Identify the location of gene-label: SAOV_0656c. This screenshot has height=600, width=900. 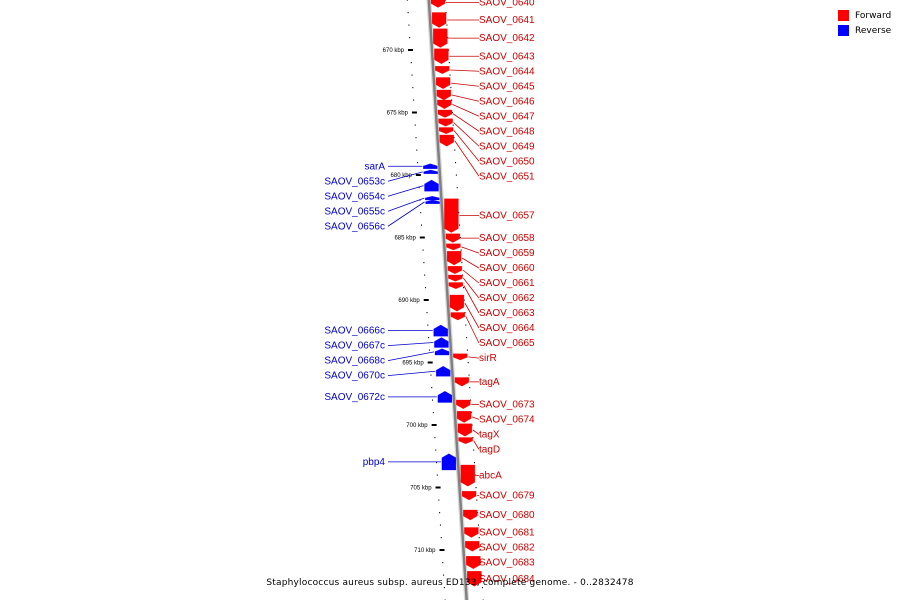
(354, 226).